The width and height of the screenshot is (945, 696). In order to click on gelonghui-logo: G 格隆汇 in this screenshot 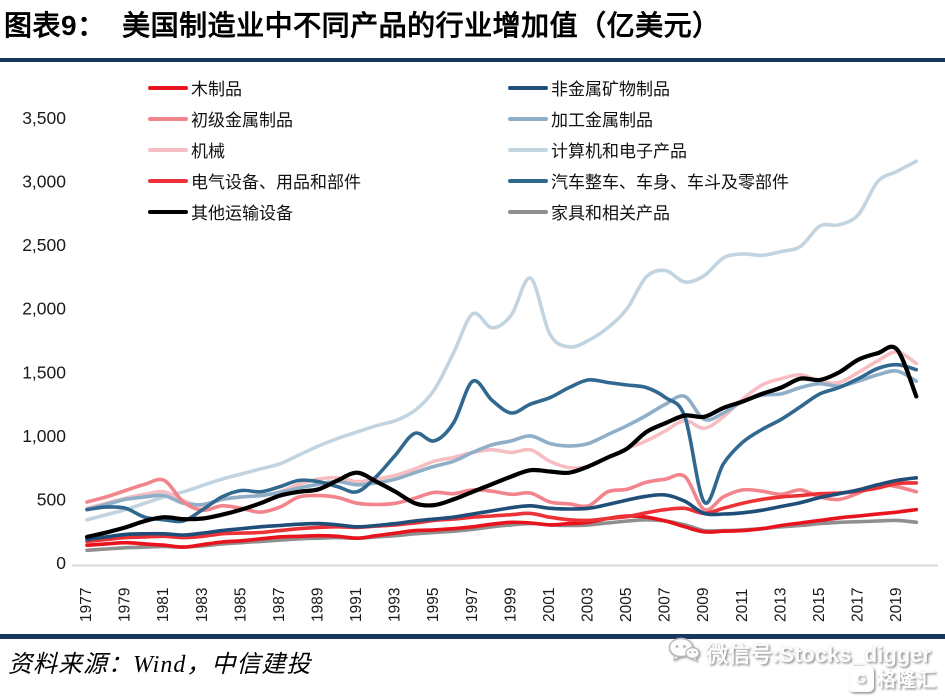, I will do `click(892, 678)`.